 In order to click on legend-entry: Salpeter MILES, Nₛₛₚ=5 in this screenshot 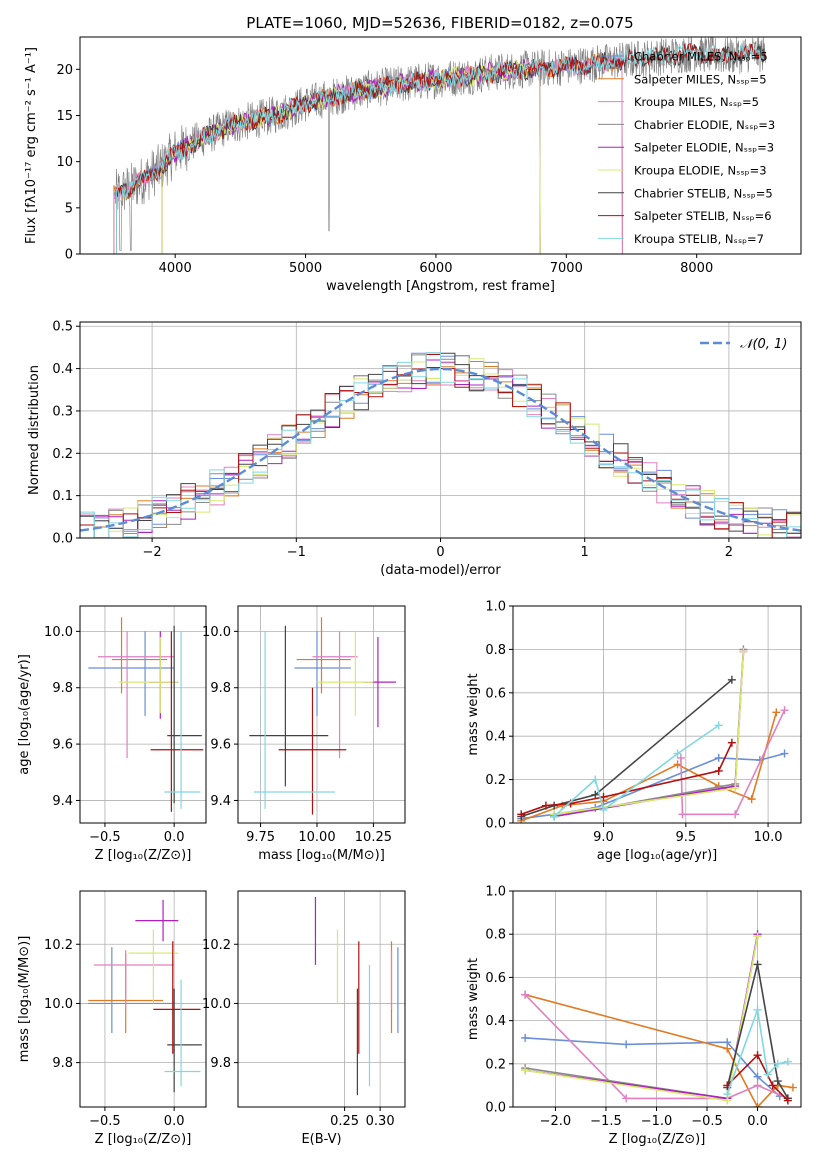, I will do `click(700, 79)`.